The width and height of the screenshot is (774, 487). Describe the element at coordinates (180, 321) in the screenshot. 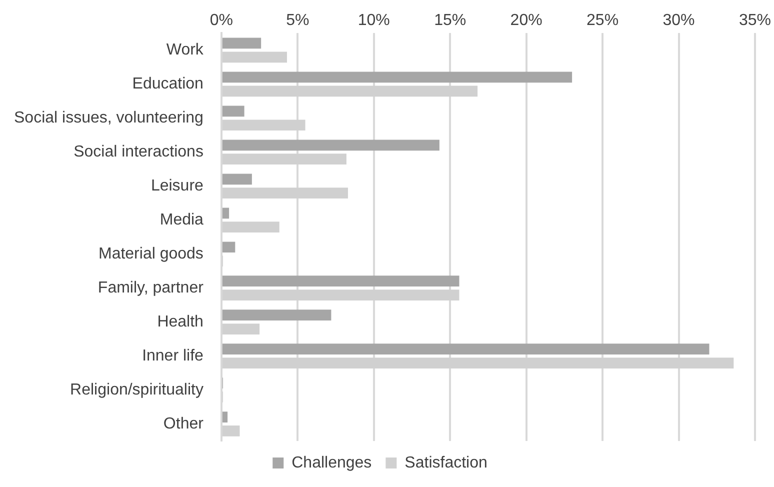

I see `y-tick-label: Health` at that location.